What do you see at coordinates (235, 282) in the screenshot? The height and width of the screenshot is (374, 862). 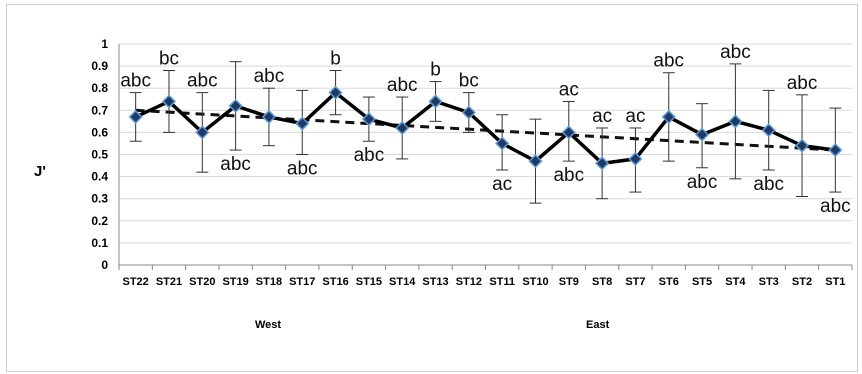 I see `x-tick-label: ST19` at bounding box center [235, 282].